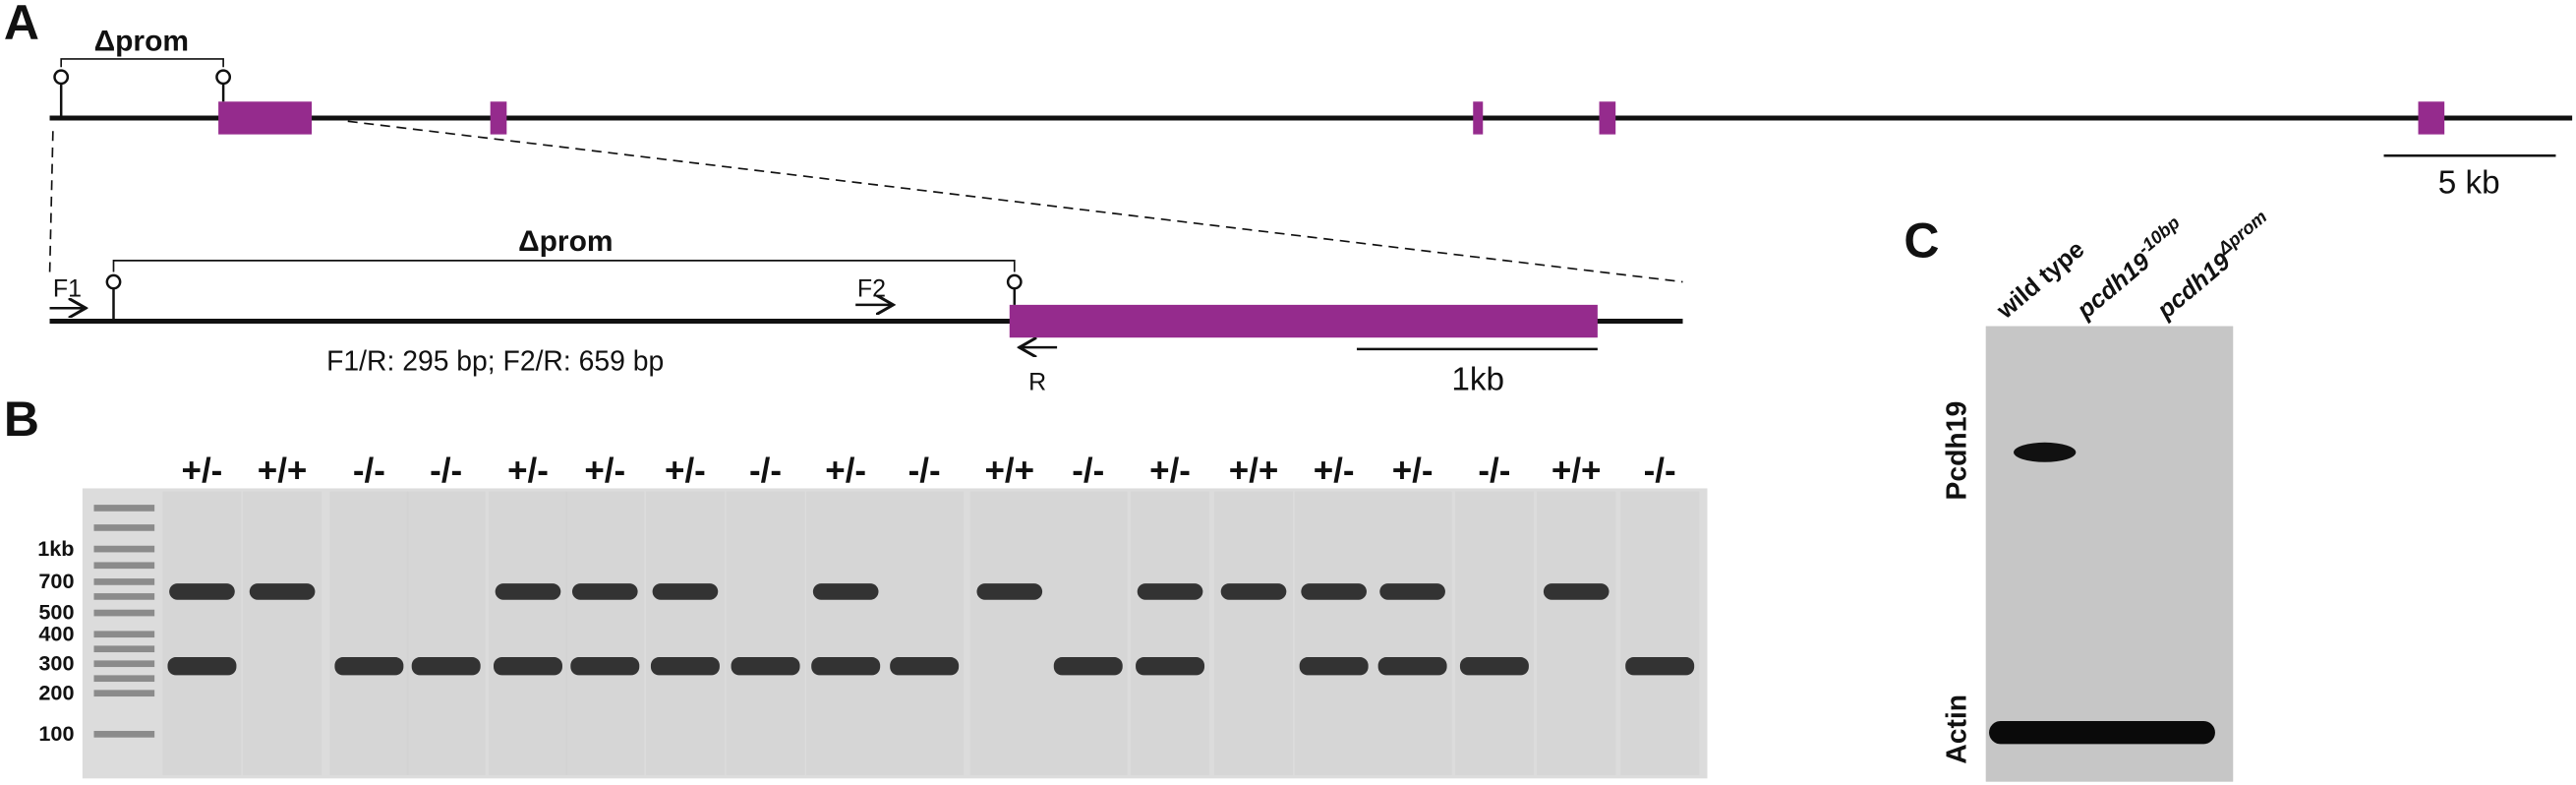 The width and height of the screenshot is (2576, 785). Describe the element at coordinates (2242, 232) in the screenshot. I see `lane-sup: Δprom` at that location.